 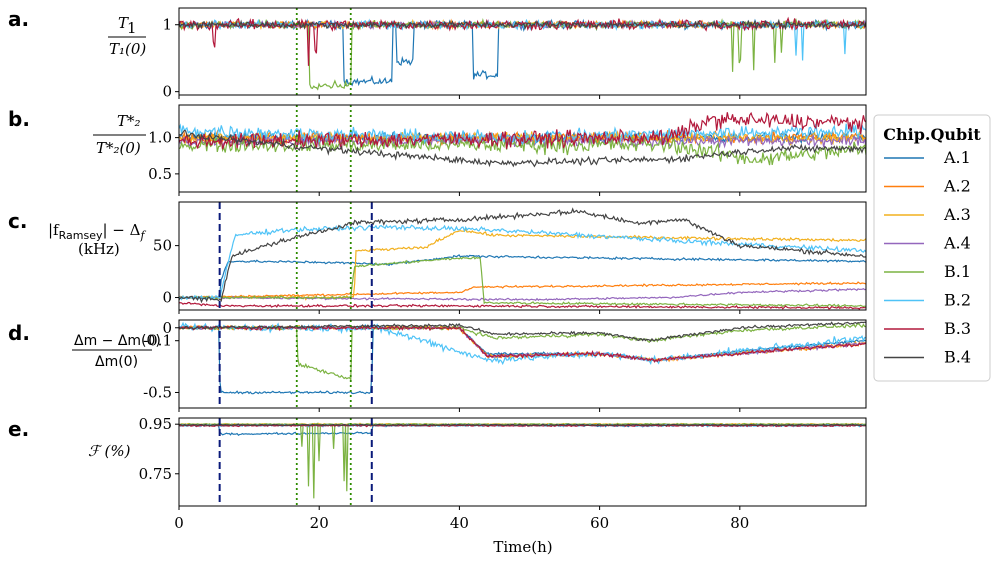 What do you see at coordinates (18, 429) in the screenshot?
I see `panel-letter-e: e.` at bounding box center [18, 429].